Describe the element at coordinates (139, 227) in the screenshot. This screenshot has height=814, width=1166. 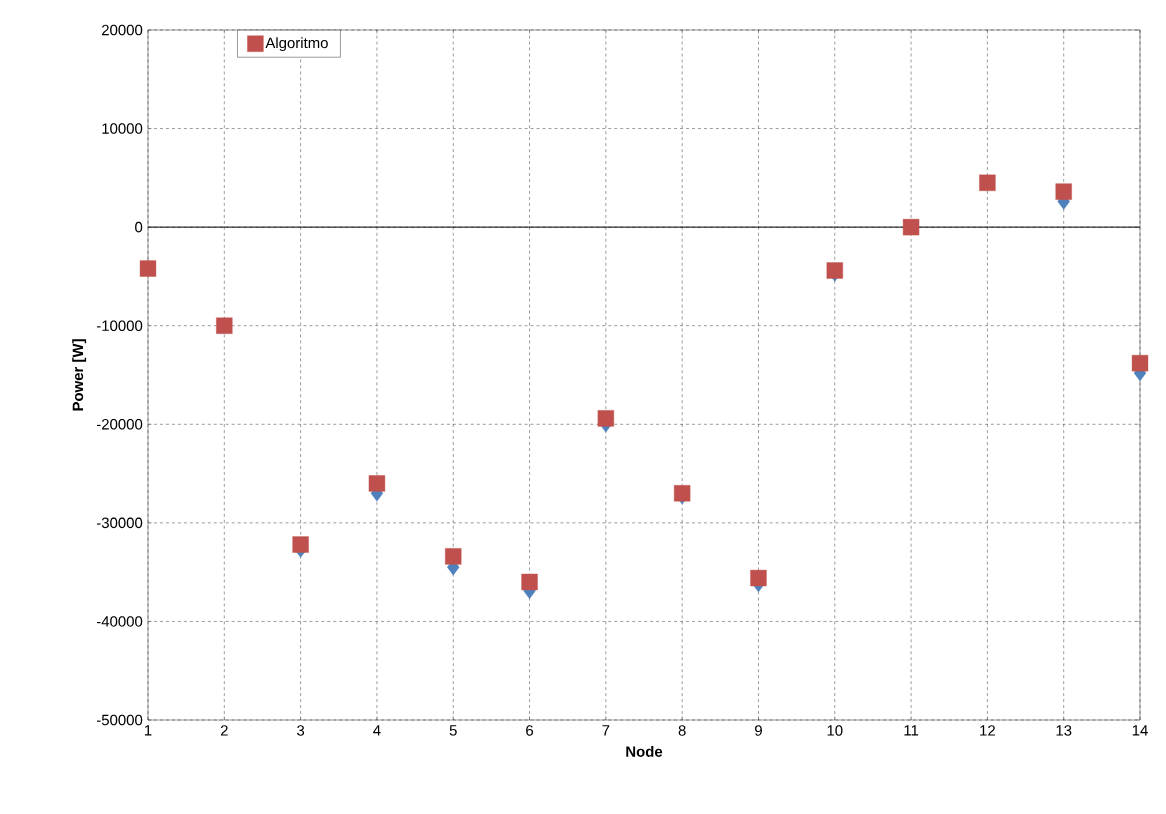
I see `y-tick-label: 0` at that location.